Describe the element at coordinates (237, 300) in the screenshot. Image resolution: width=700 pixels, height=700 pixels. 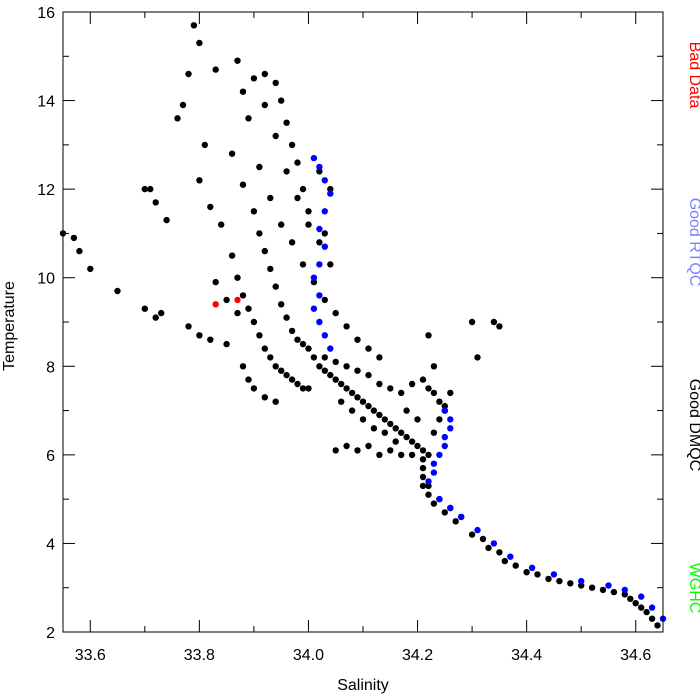
I see `bad-data-point` at that location.